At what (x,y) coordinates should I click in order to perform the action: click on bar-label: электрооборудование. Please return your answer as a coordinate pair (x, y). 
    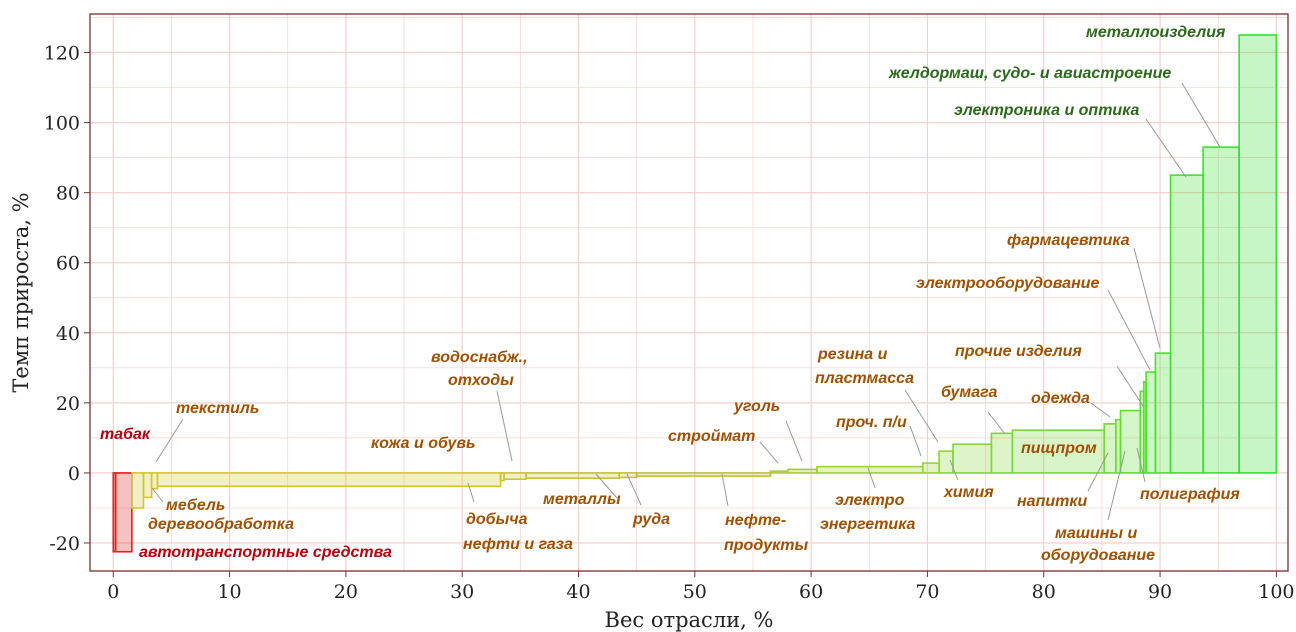
    Looking at the image, I should click on (1008, 283).